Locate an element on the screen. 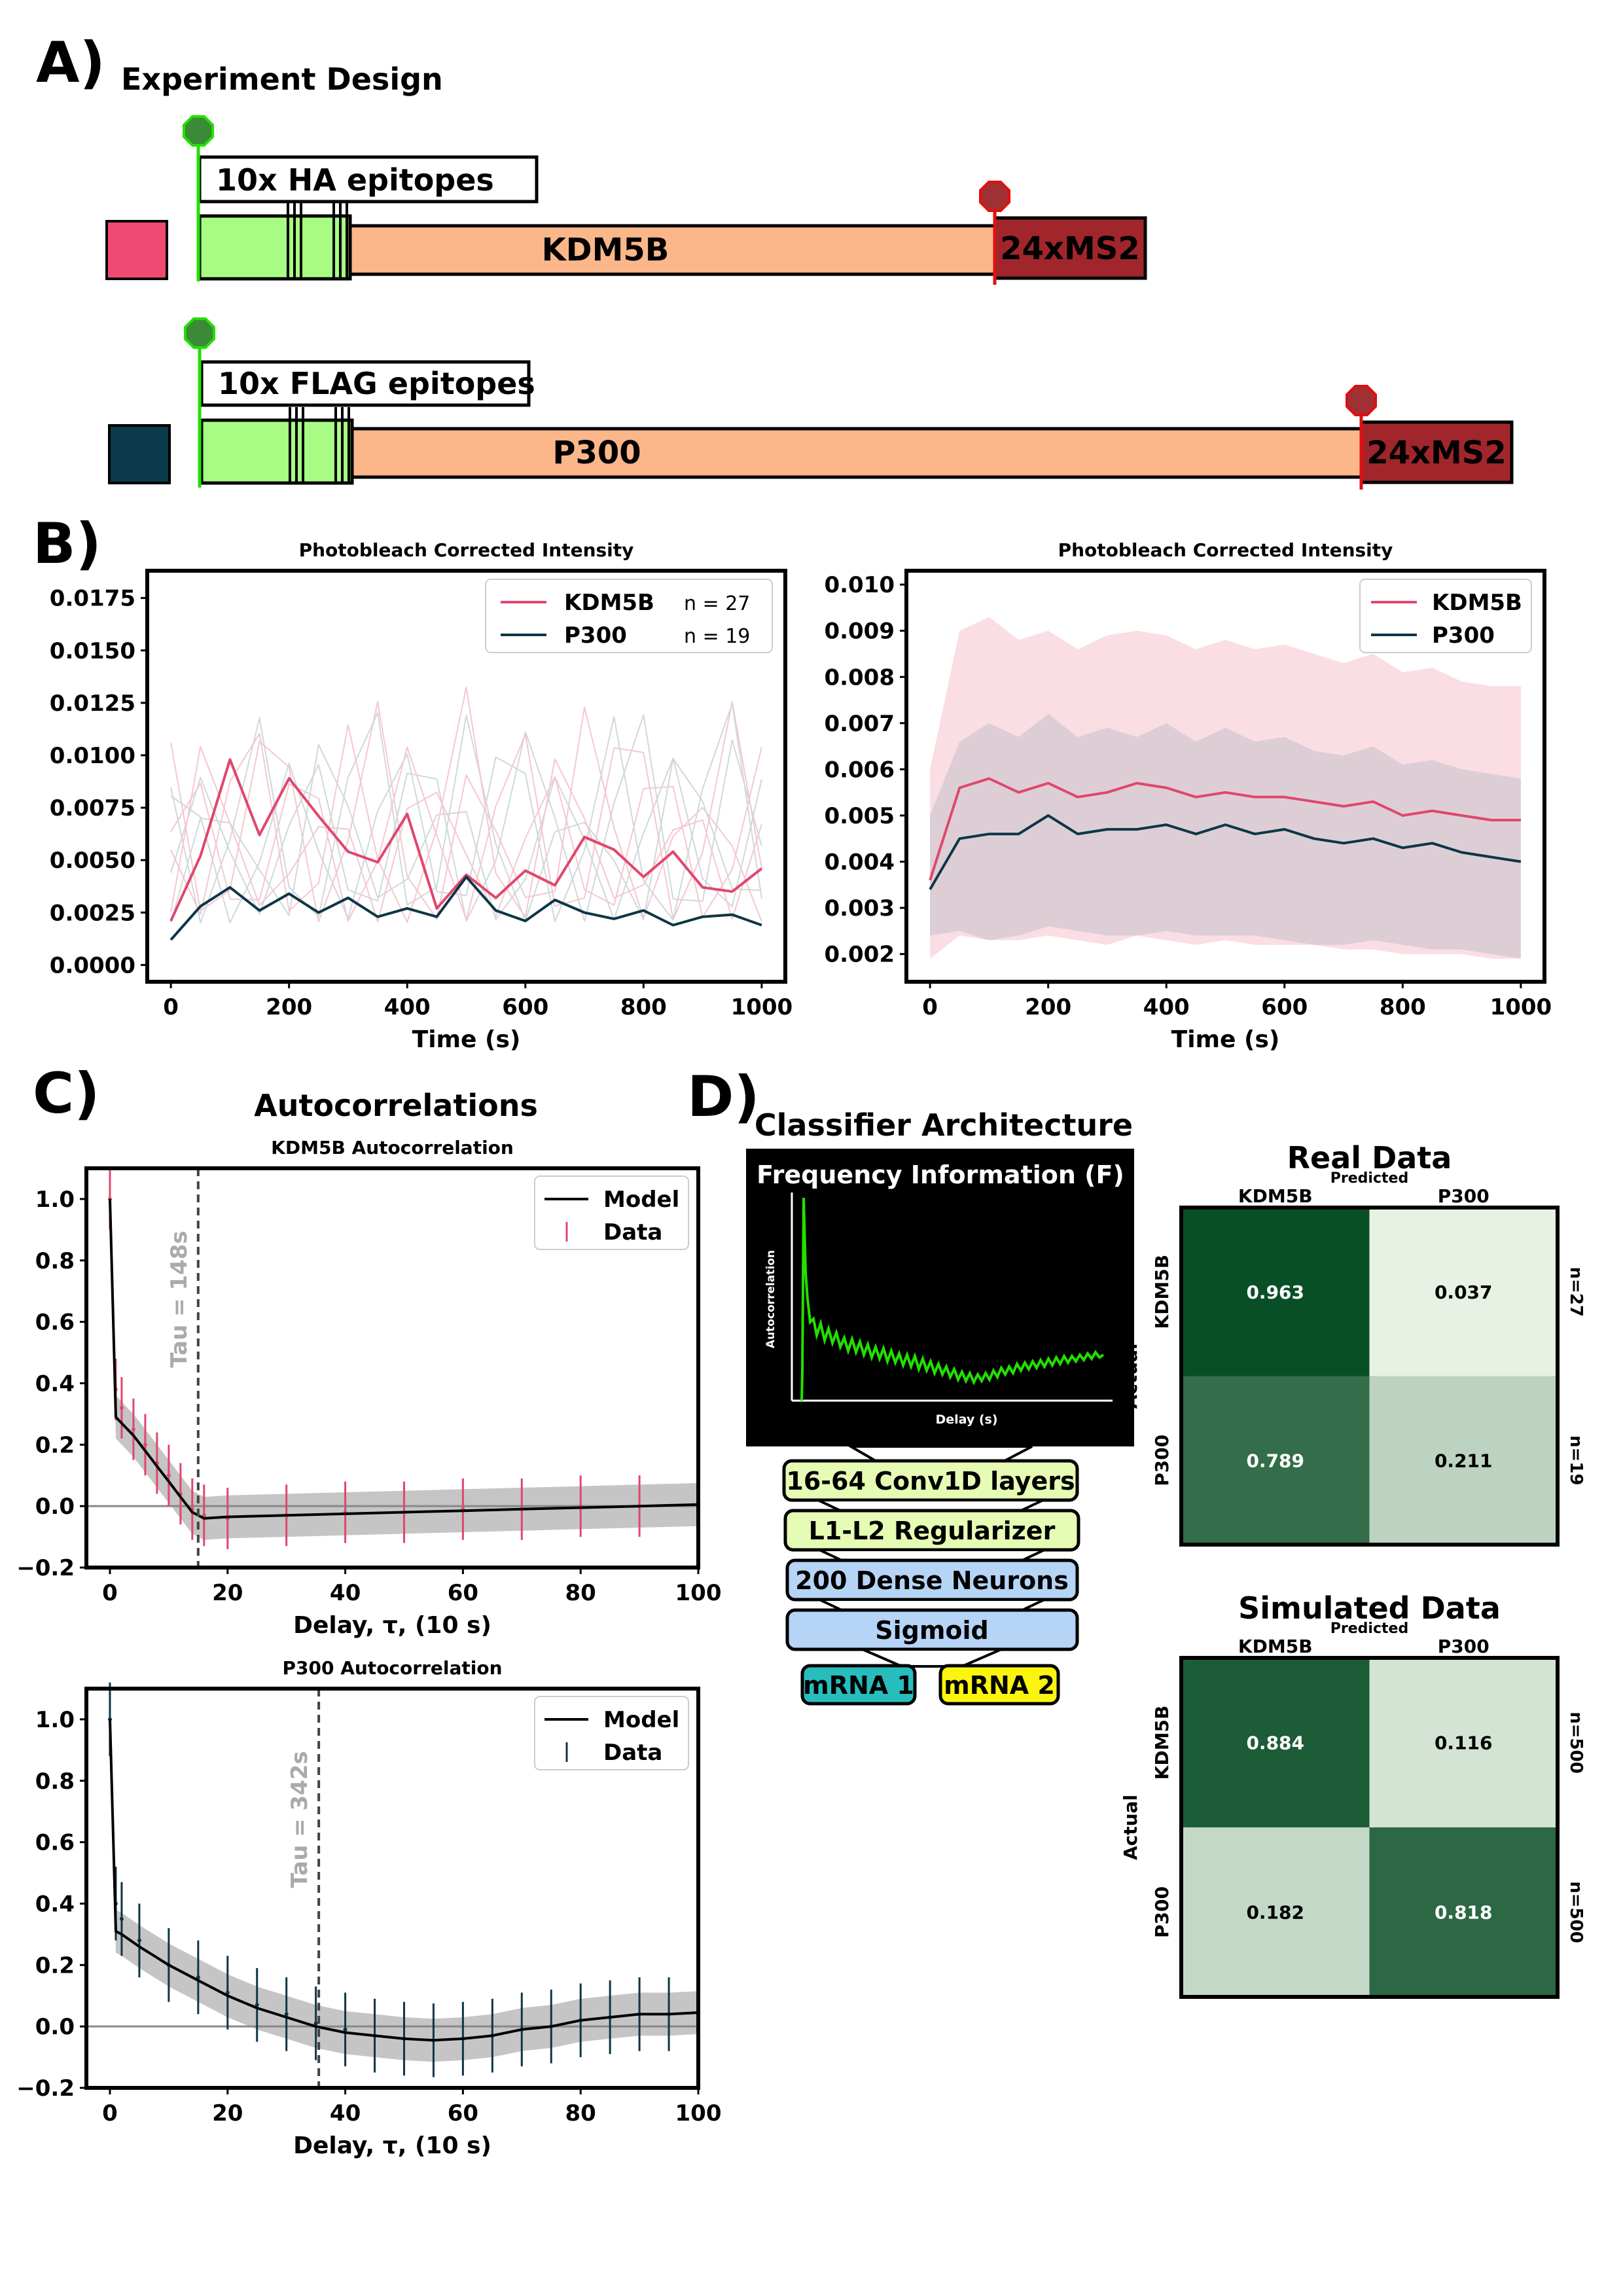  output-mrna2-label: mRNA 2 is located at coordinates (999, 1685).